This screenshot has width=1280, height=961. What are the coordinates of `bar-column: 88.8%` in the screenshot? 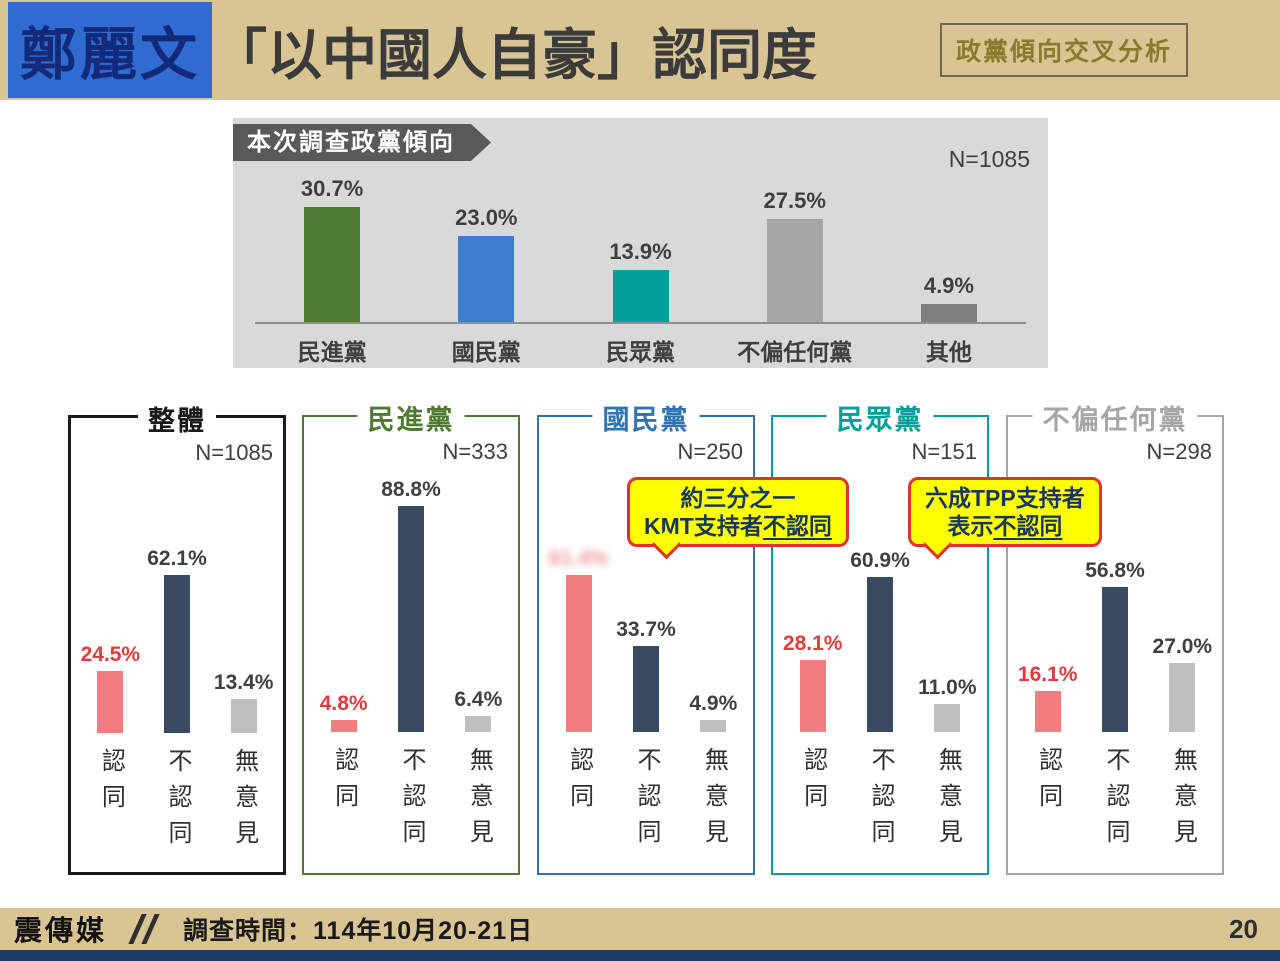 It's located at (410, 605).